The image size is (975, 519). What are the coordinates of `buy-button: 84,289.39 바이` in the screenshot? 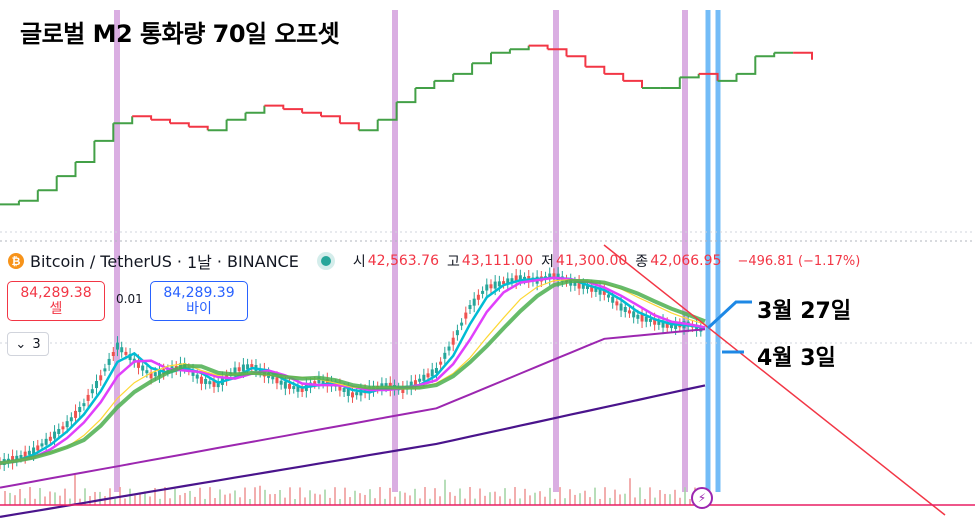 It's located at (199, 301).